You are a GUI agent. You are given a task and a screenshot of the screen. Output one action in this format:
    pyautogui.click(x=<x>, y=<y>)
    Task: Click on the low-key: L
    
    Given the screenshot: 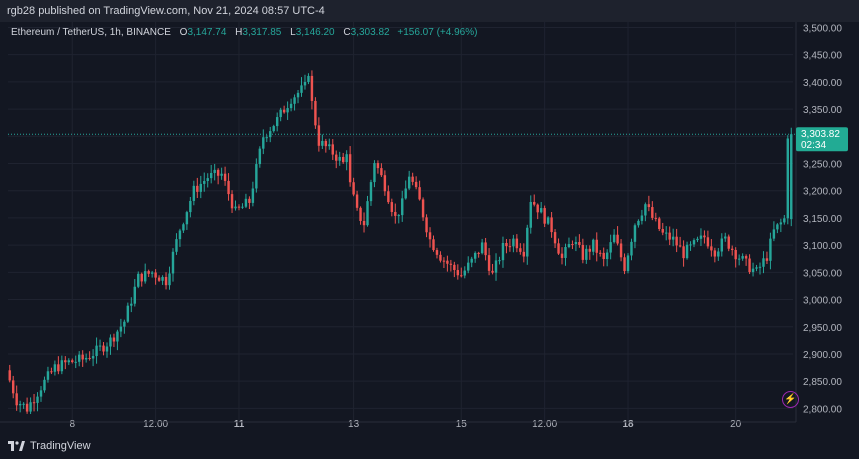 What is the action you would take?
    pyautogui.click(x=293, y=32)
    